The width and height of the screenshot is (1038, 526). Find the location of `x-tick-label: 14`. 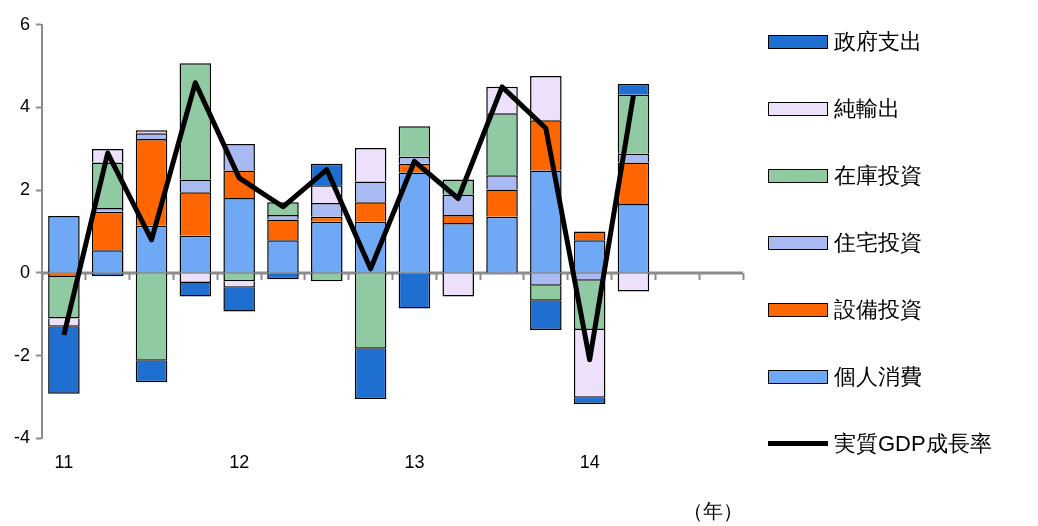

x-tick-label: 14 is located at coordinates (589, 462).